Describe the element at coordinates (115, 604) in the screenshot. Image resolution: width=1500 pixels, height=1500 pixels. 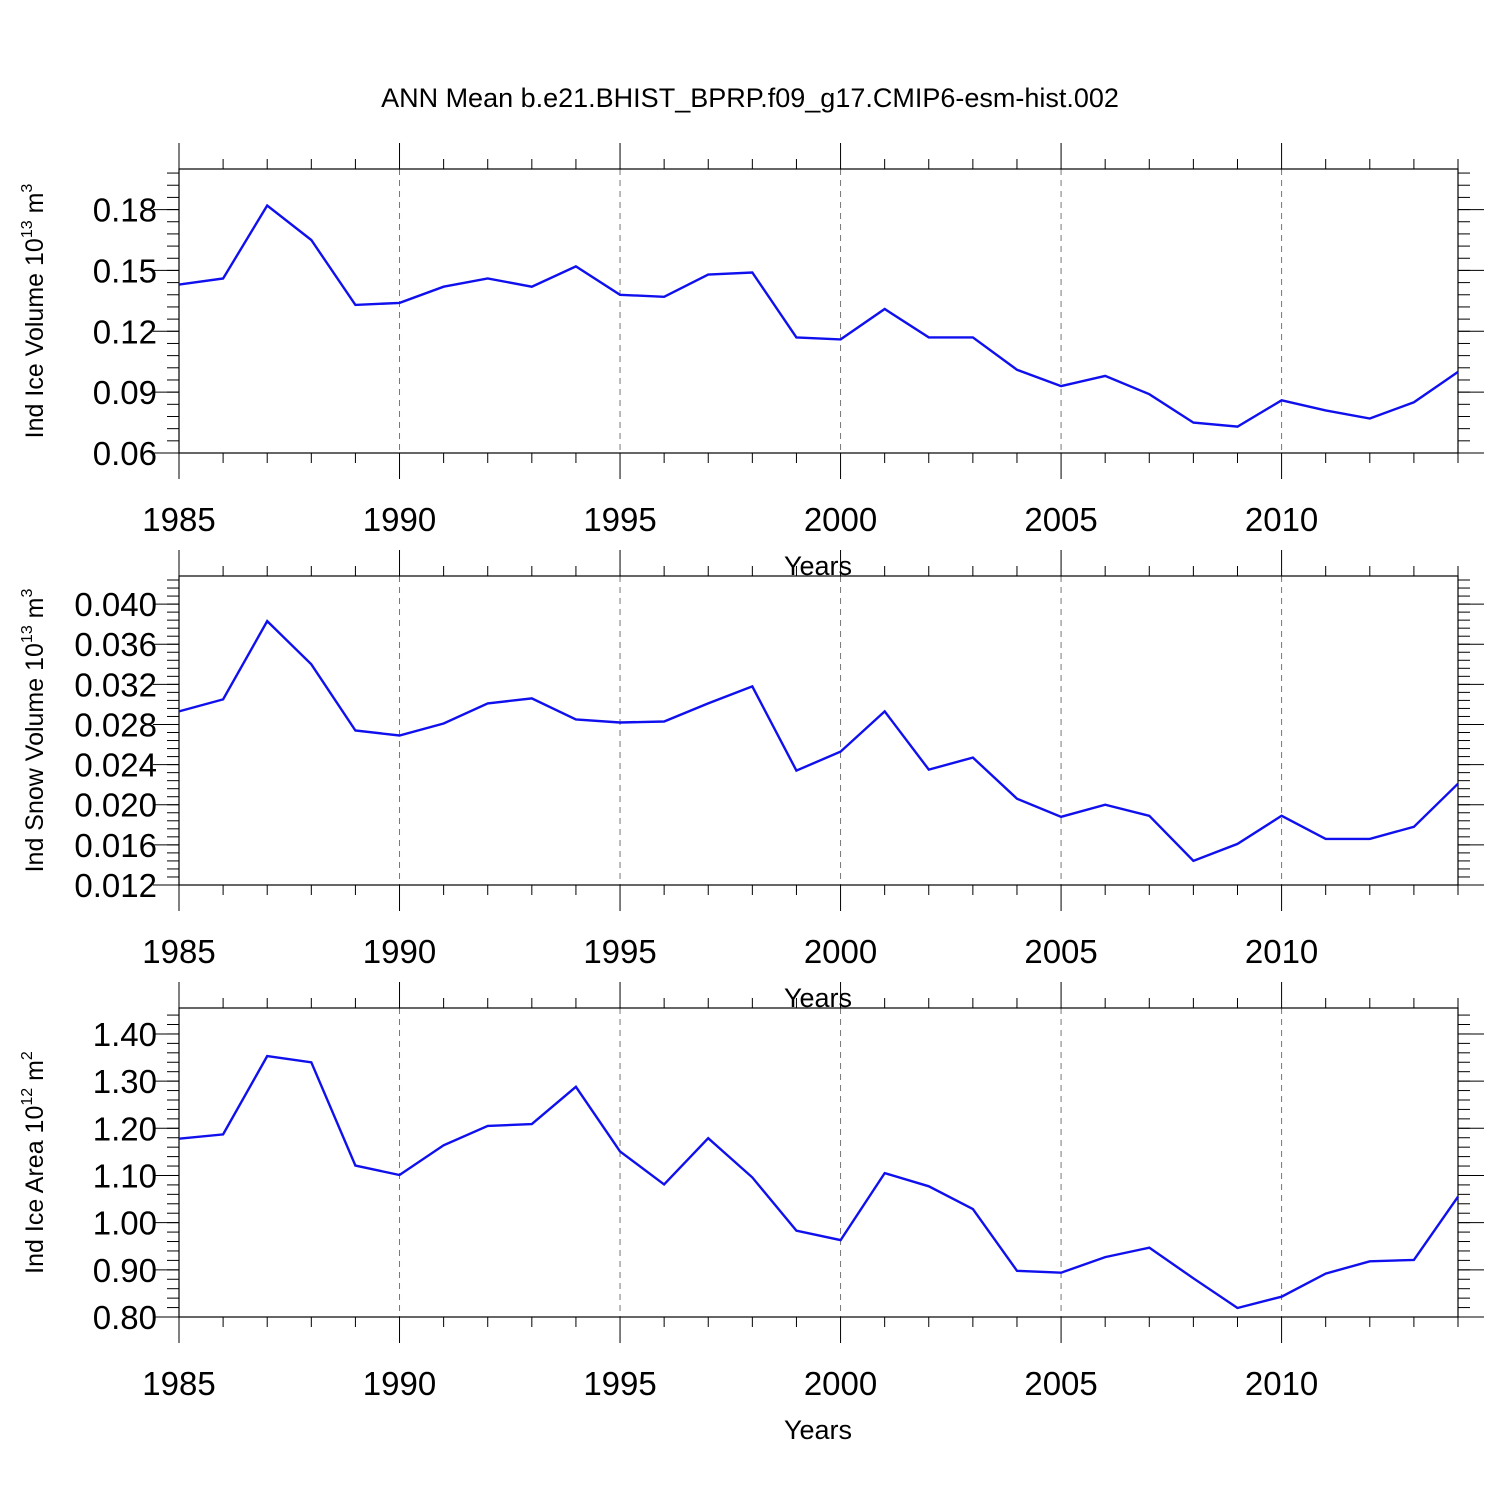
I see `y-tick-label: 0.040` at that location.